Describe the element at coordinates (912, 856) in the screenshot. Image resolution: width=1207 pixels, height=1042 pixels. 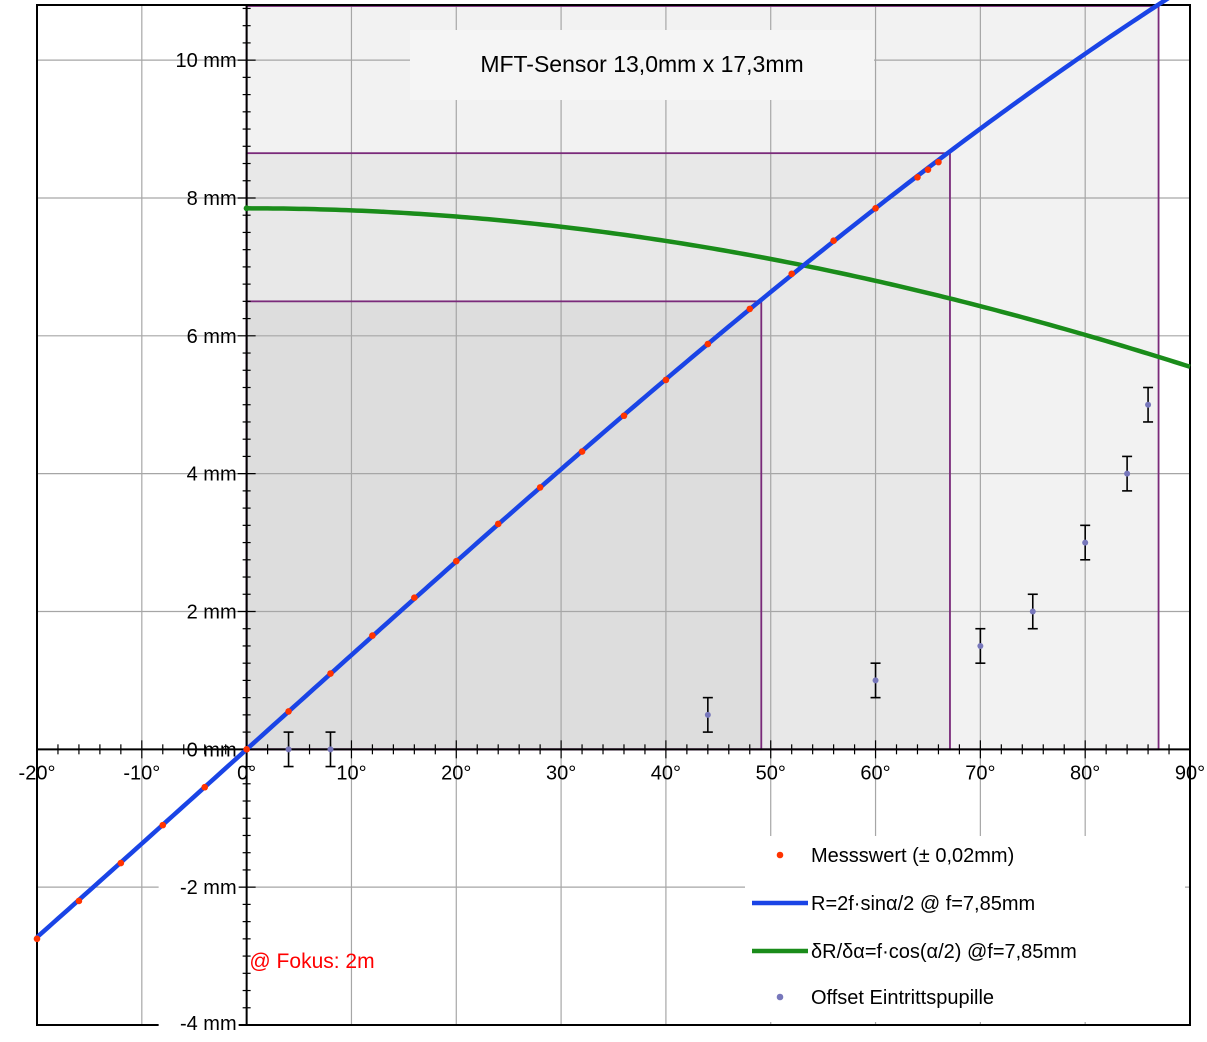
I see `legend-label: Messswert (± 0,02mm)` at that location.